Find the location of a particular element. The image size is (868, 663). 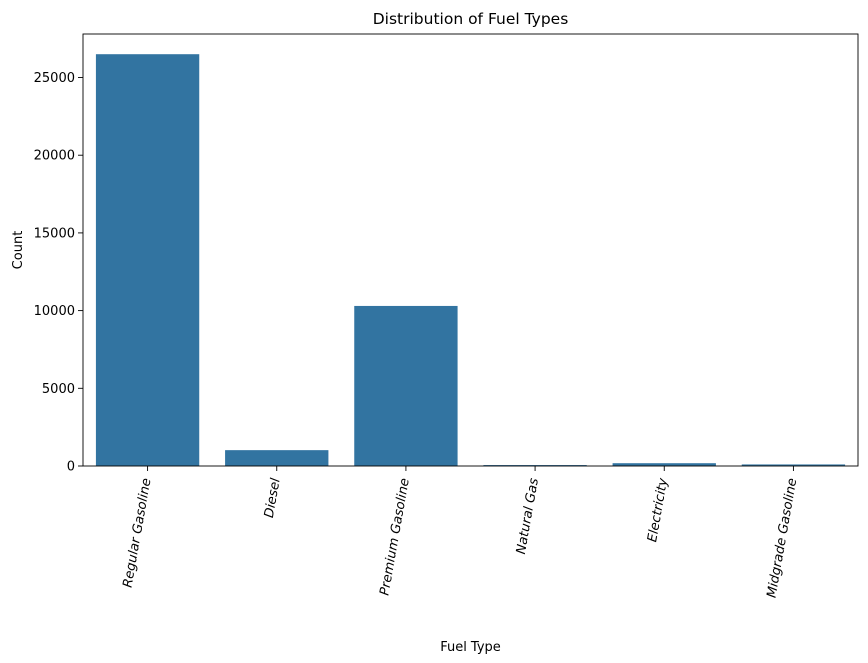

chart-title: Distribution of Fuel Types is located at coordinates (471, 19).